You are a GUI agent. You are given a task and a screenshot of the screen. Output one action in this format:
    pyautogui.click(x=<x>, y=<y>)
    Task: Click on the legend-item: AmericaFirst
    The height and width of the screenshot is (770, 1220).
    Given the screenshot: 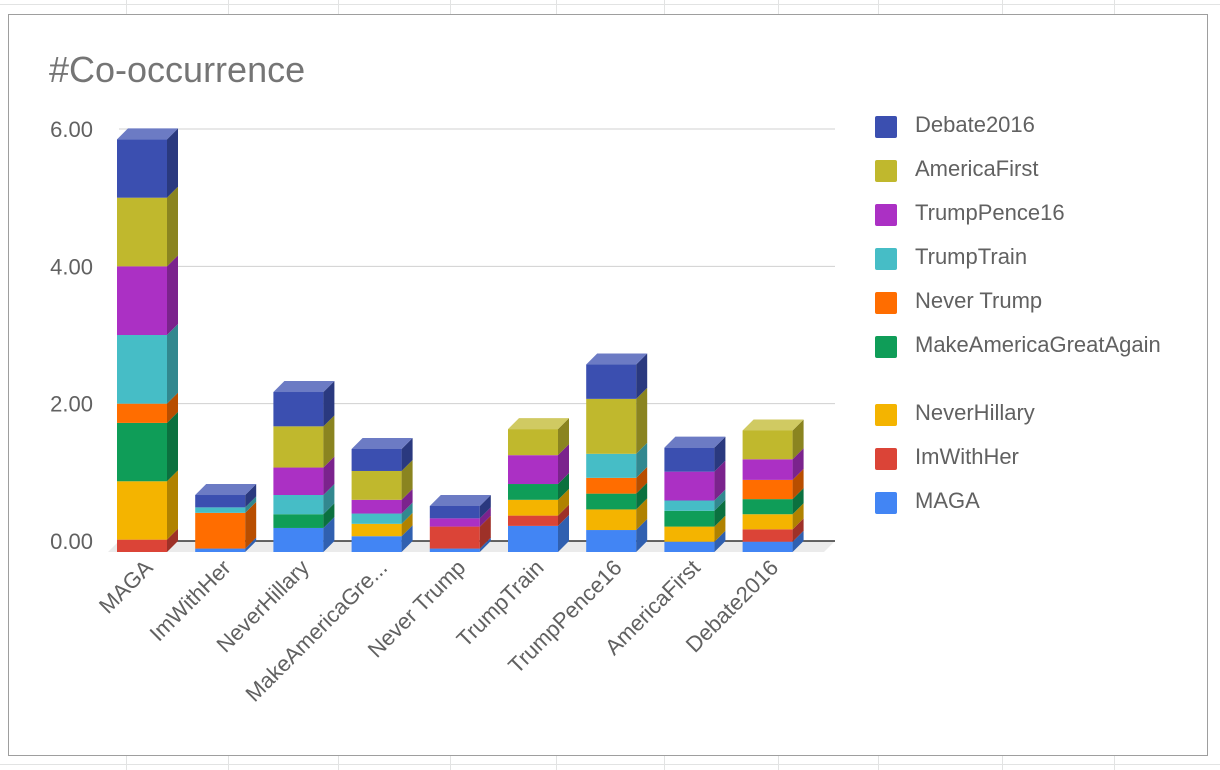 What is the action you would take?
    pyautogui.click(x=1025, y=169)
    